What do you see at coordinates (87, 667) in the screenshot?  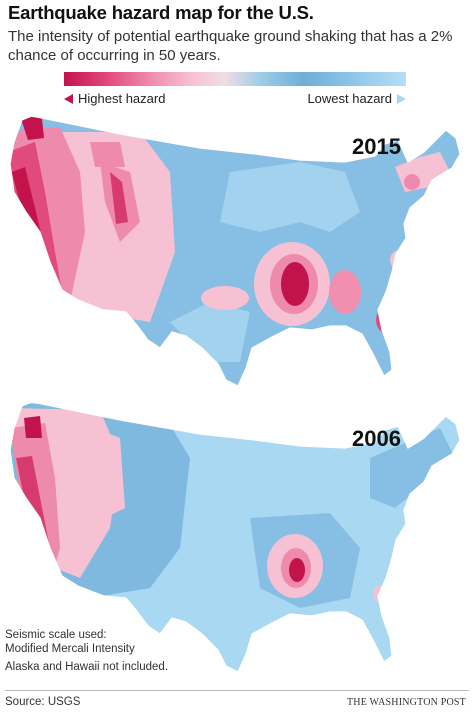 I see `note-exclusions: Alaska and Hawaii not included.` at bounding box center [87, 667].